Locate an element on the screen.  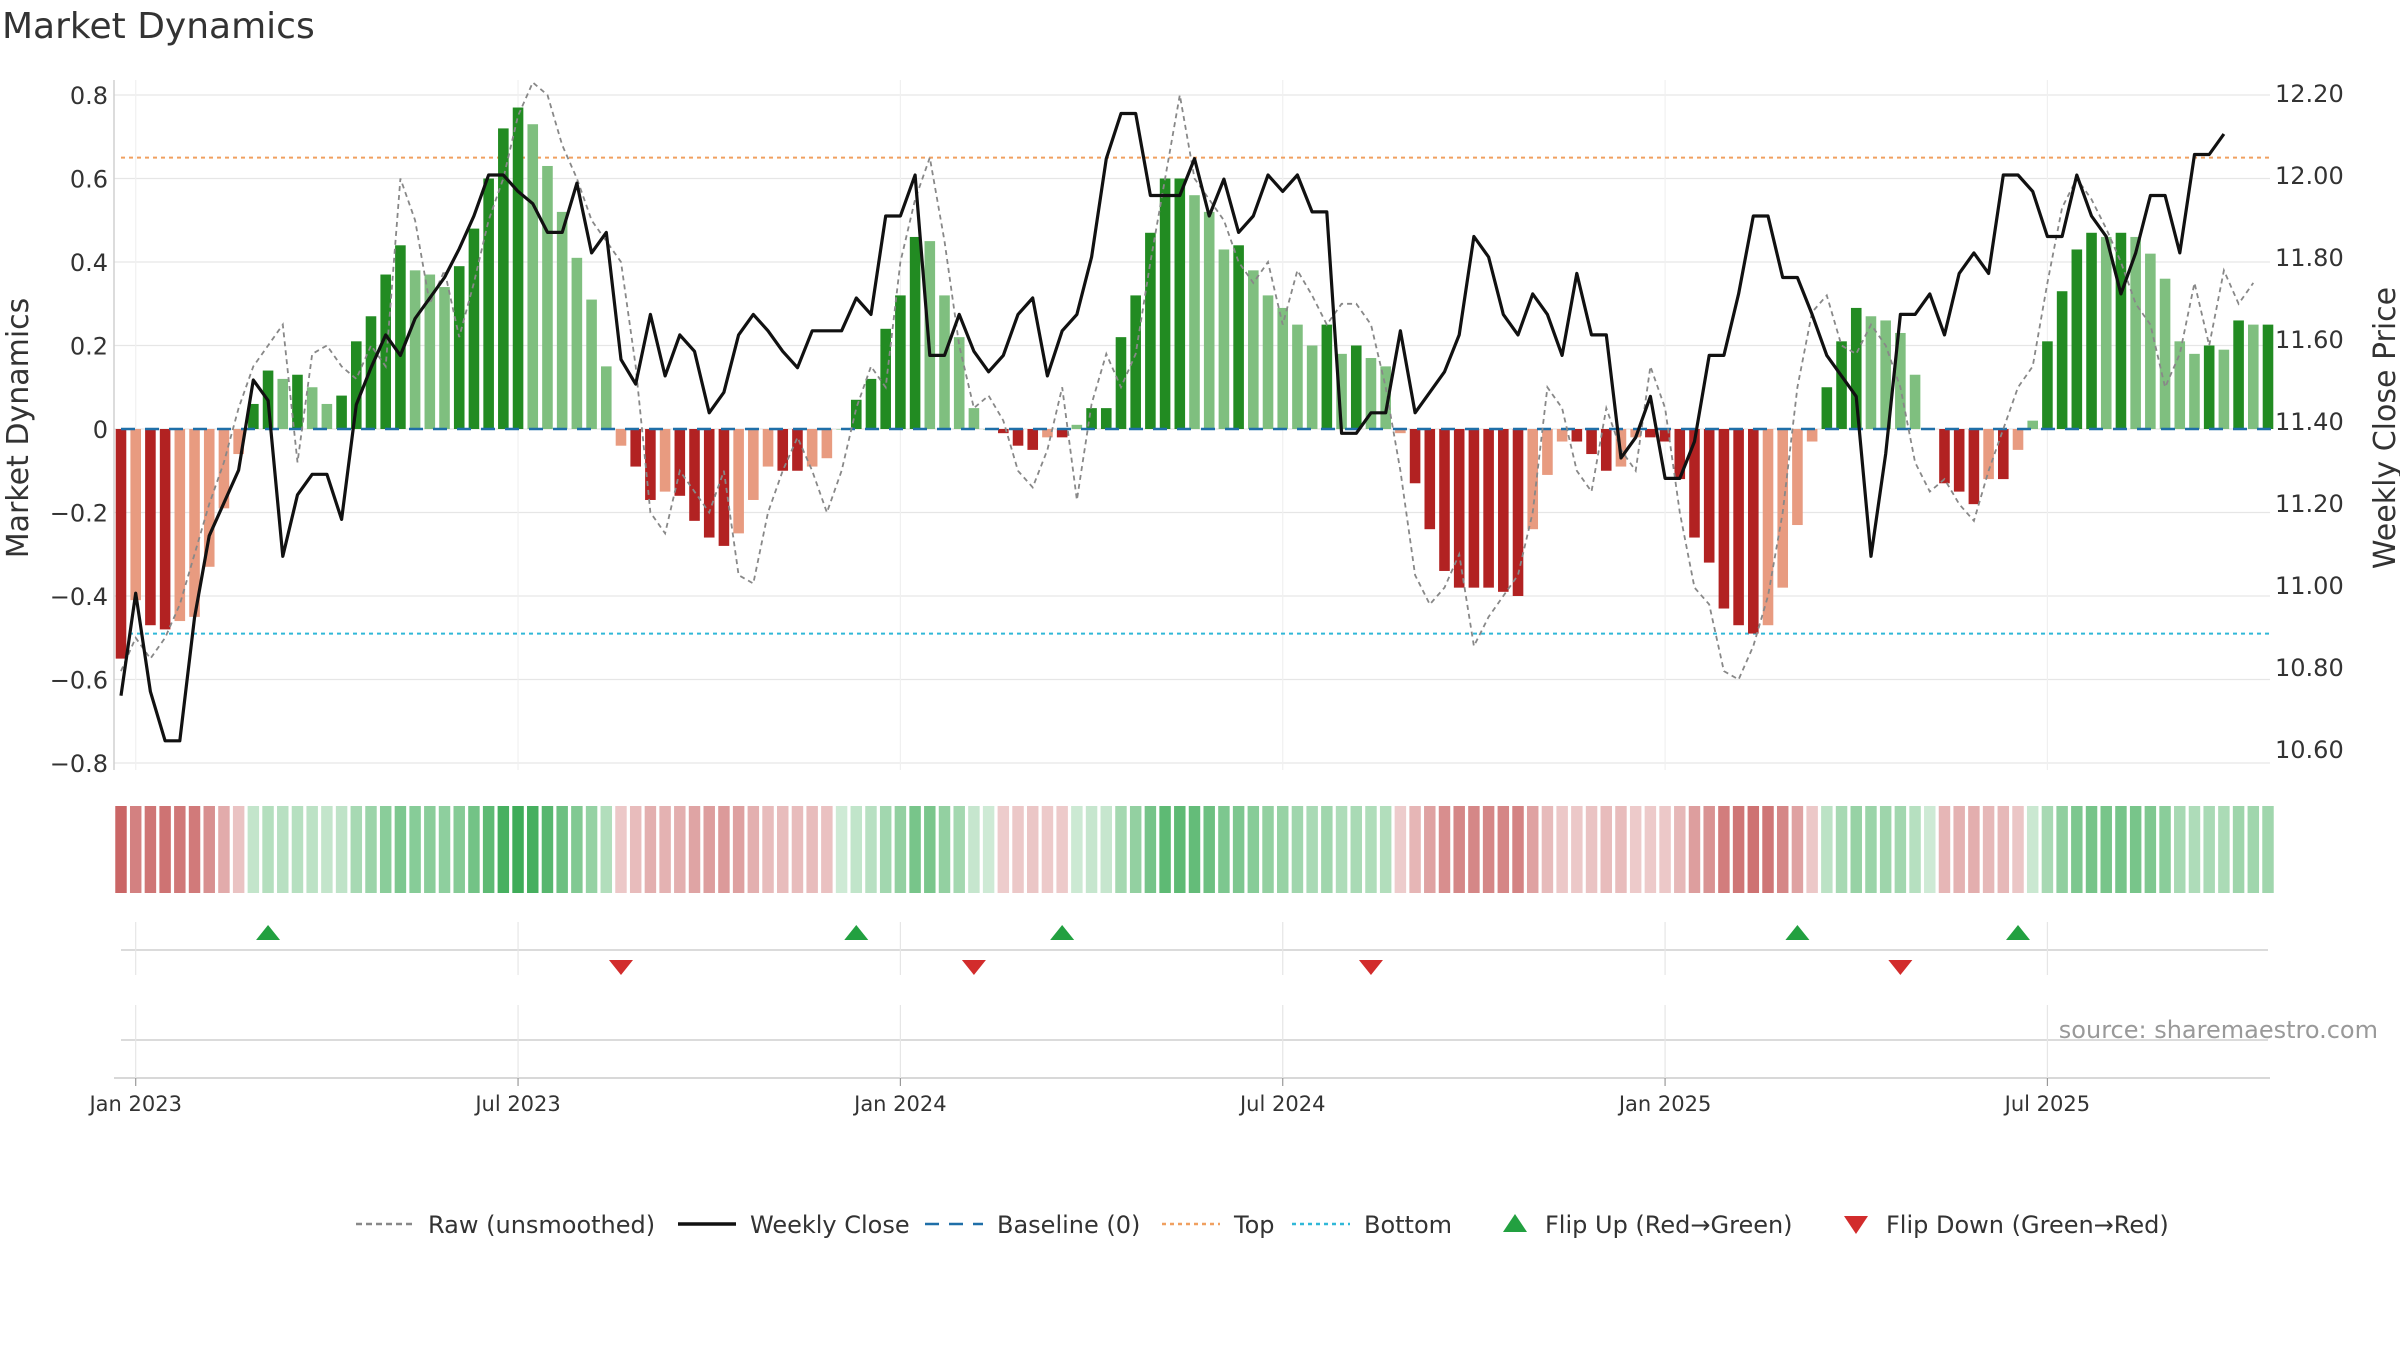
left-tick-label: −0.2 is located at coordinates (79, 514).